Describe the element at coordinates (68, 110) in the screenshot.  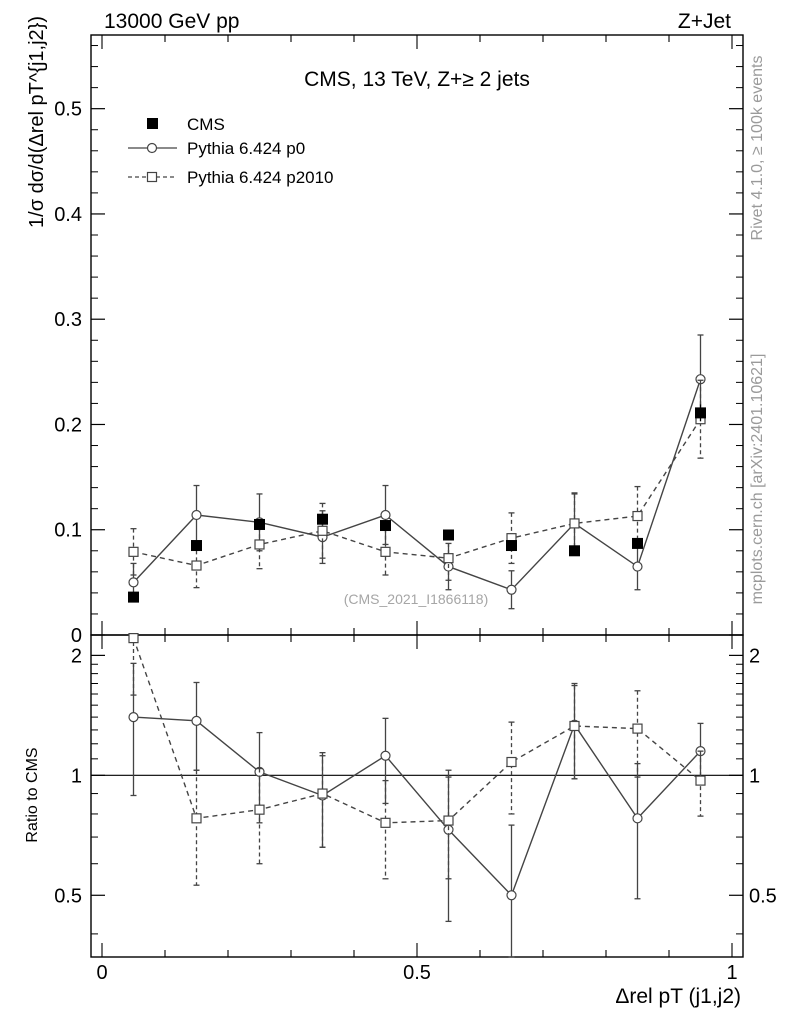
I see `main-y-tick-label: 0.5` at that location.